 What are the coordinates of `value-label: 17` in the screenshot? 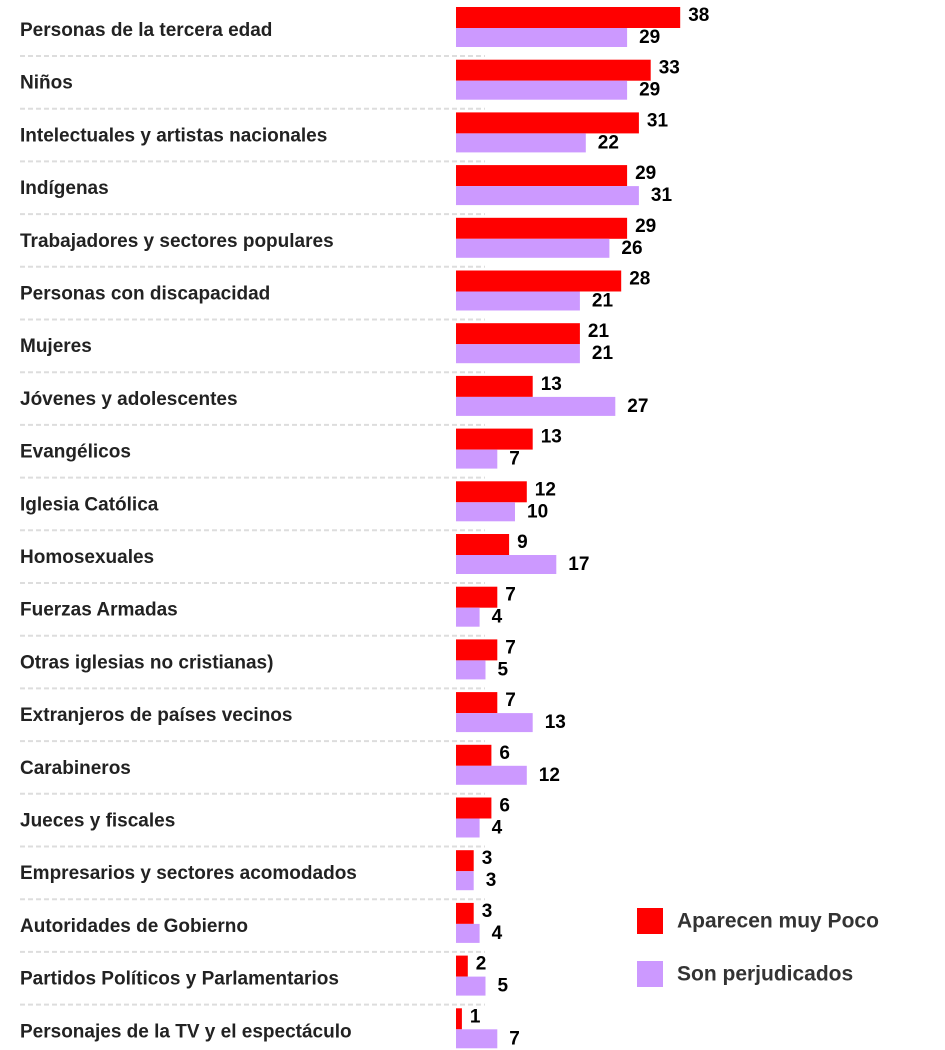 It's located at (578, 564).